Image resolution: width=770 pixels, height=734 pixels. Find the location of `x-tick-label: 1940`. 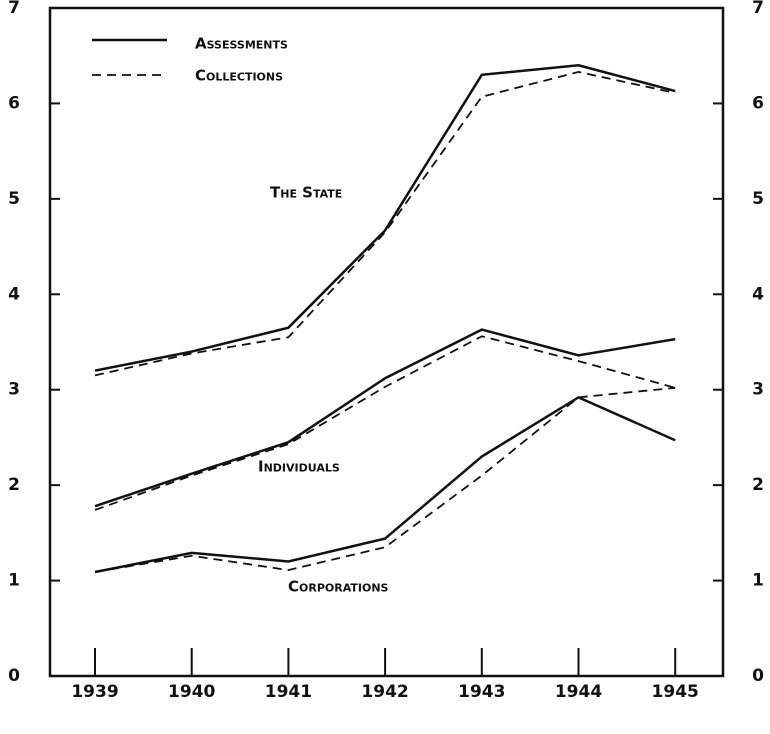

x-tick-label: 1940 is located at coordinates (191, 692).